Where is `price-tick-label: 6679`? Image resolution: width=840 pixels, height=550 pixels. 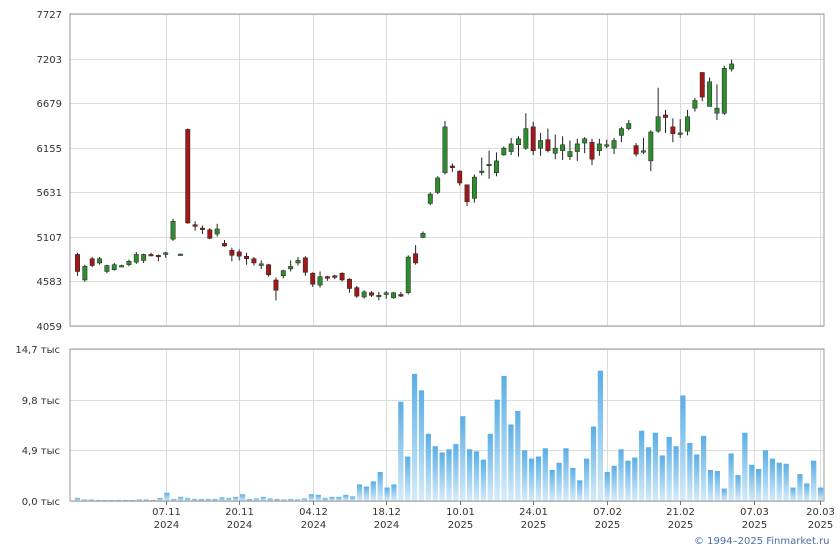
price-tick-label: 6679 is located at coordinates (49, 104).